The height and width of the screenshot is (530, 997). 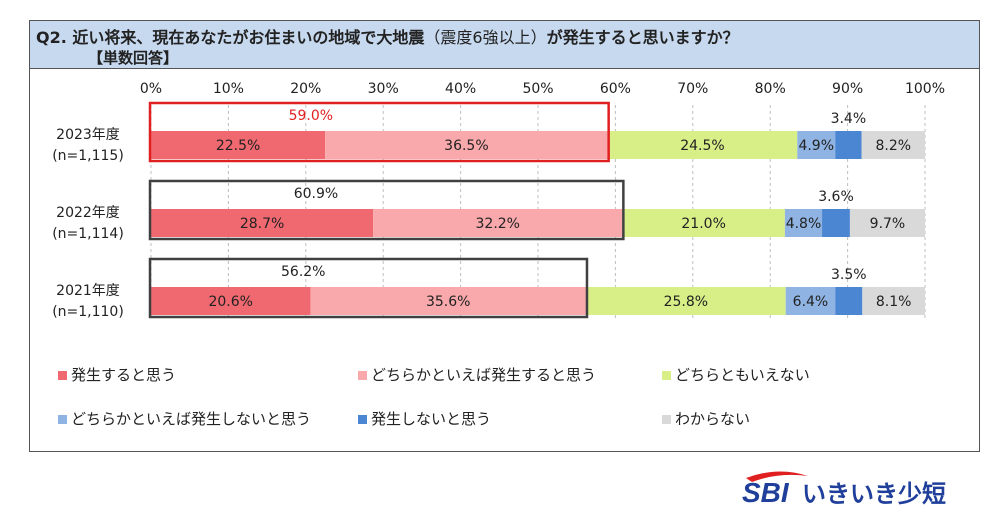 I want to click on data-label: 35.6%, so click(x=448, y=302).